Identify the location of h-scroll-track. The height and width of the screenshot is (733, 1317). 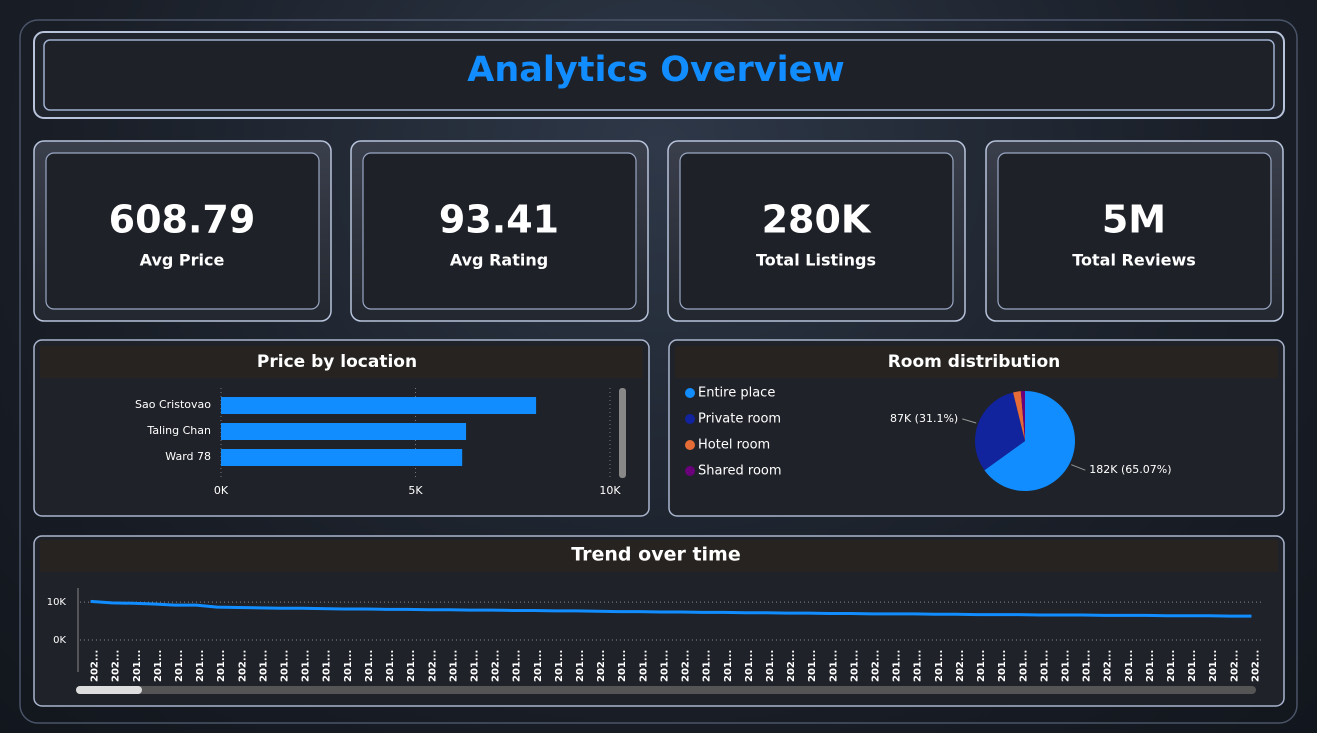
(666, 690).